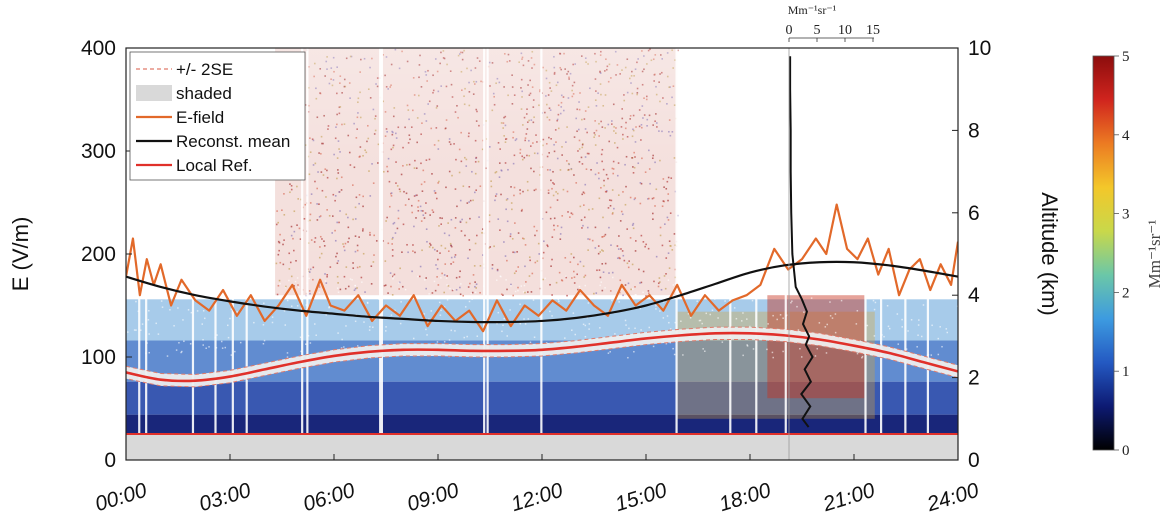 This screenshot has width=1167, height=521. Describe the element at coordinates (801, 242) in the screenshot. I see `backscatter-profile-line` at that location.